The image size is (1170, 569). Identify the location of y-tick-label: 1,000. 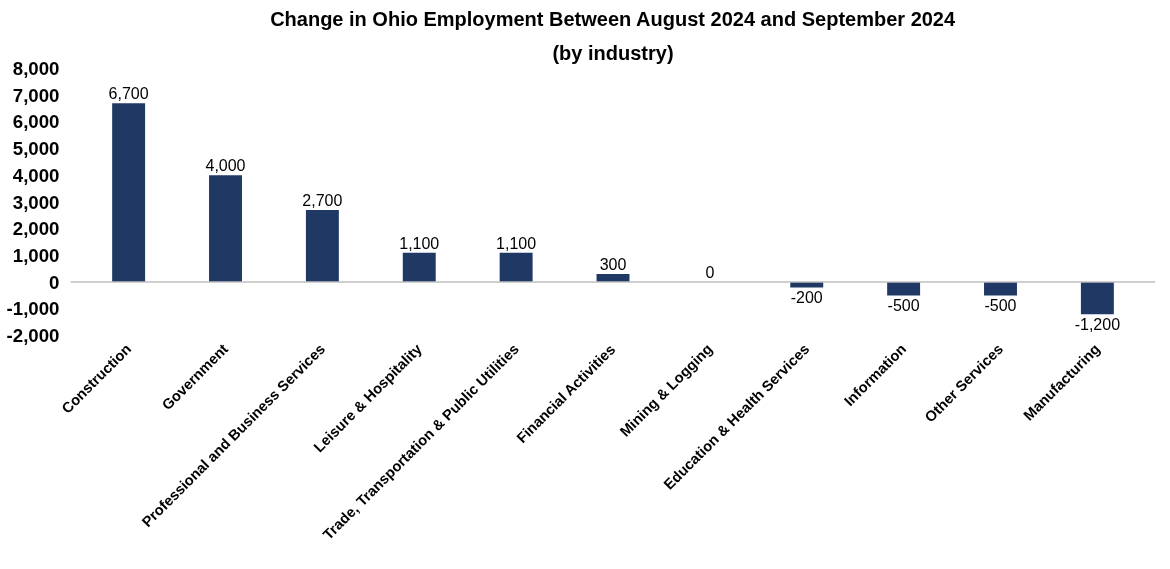
(36, 255).